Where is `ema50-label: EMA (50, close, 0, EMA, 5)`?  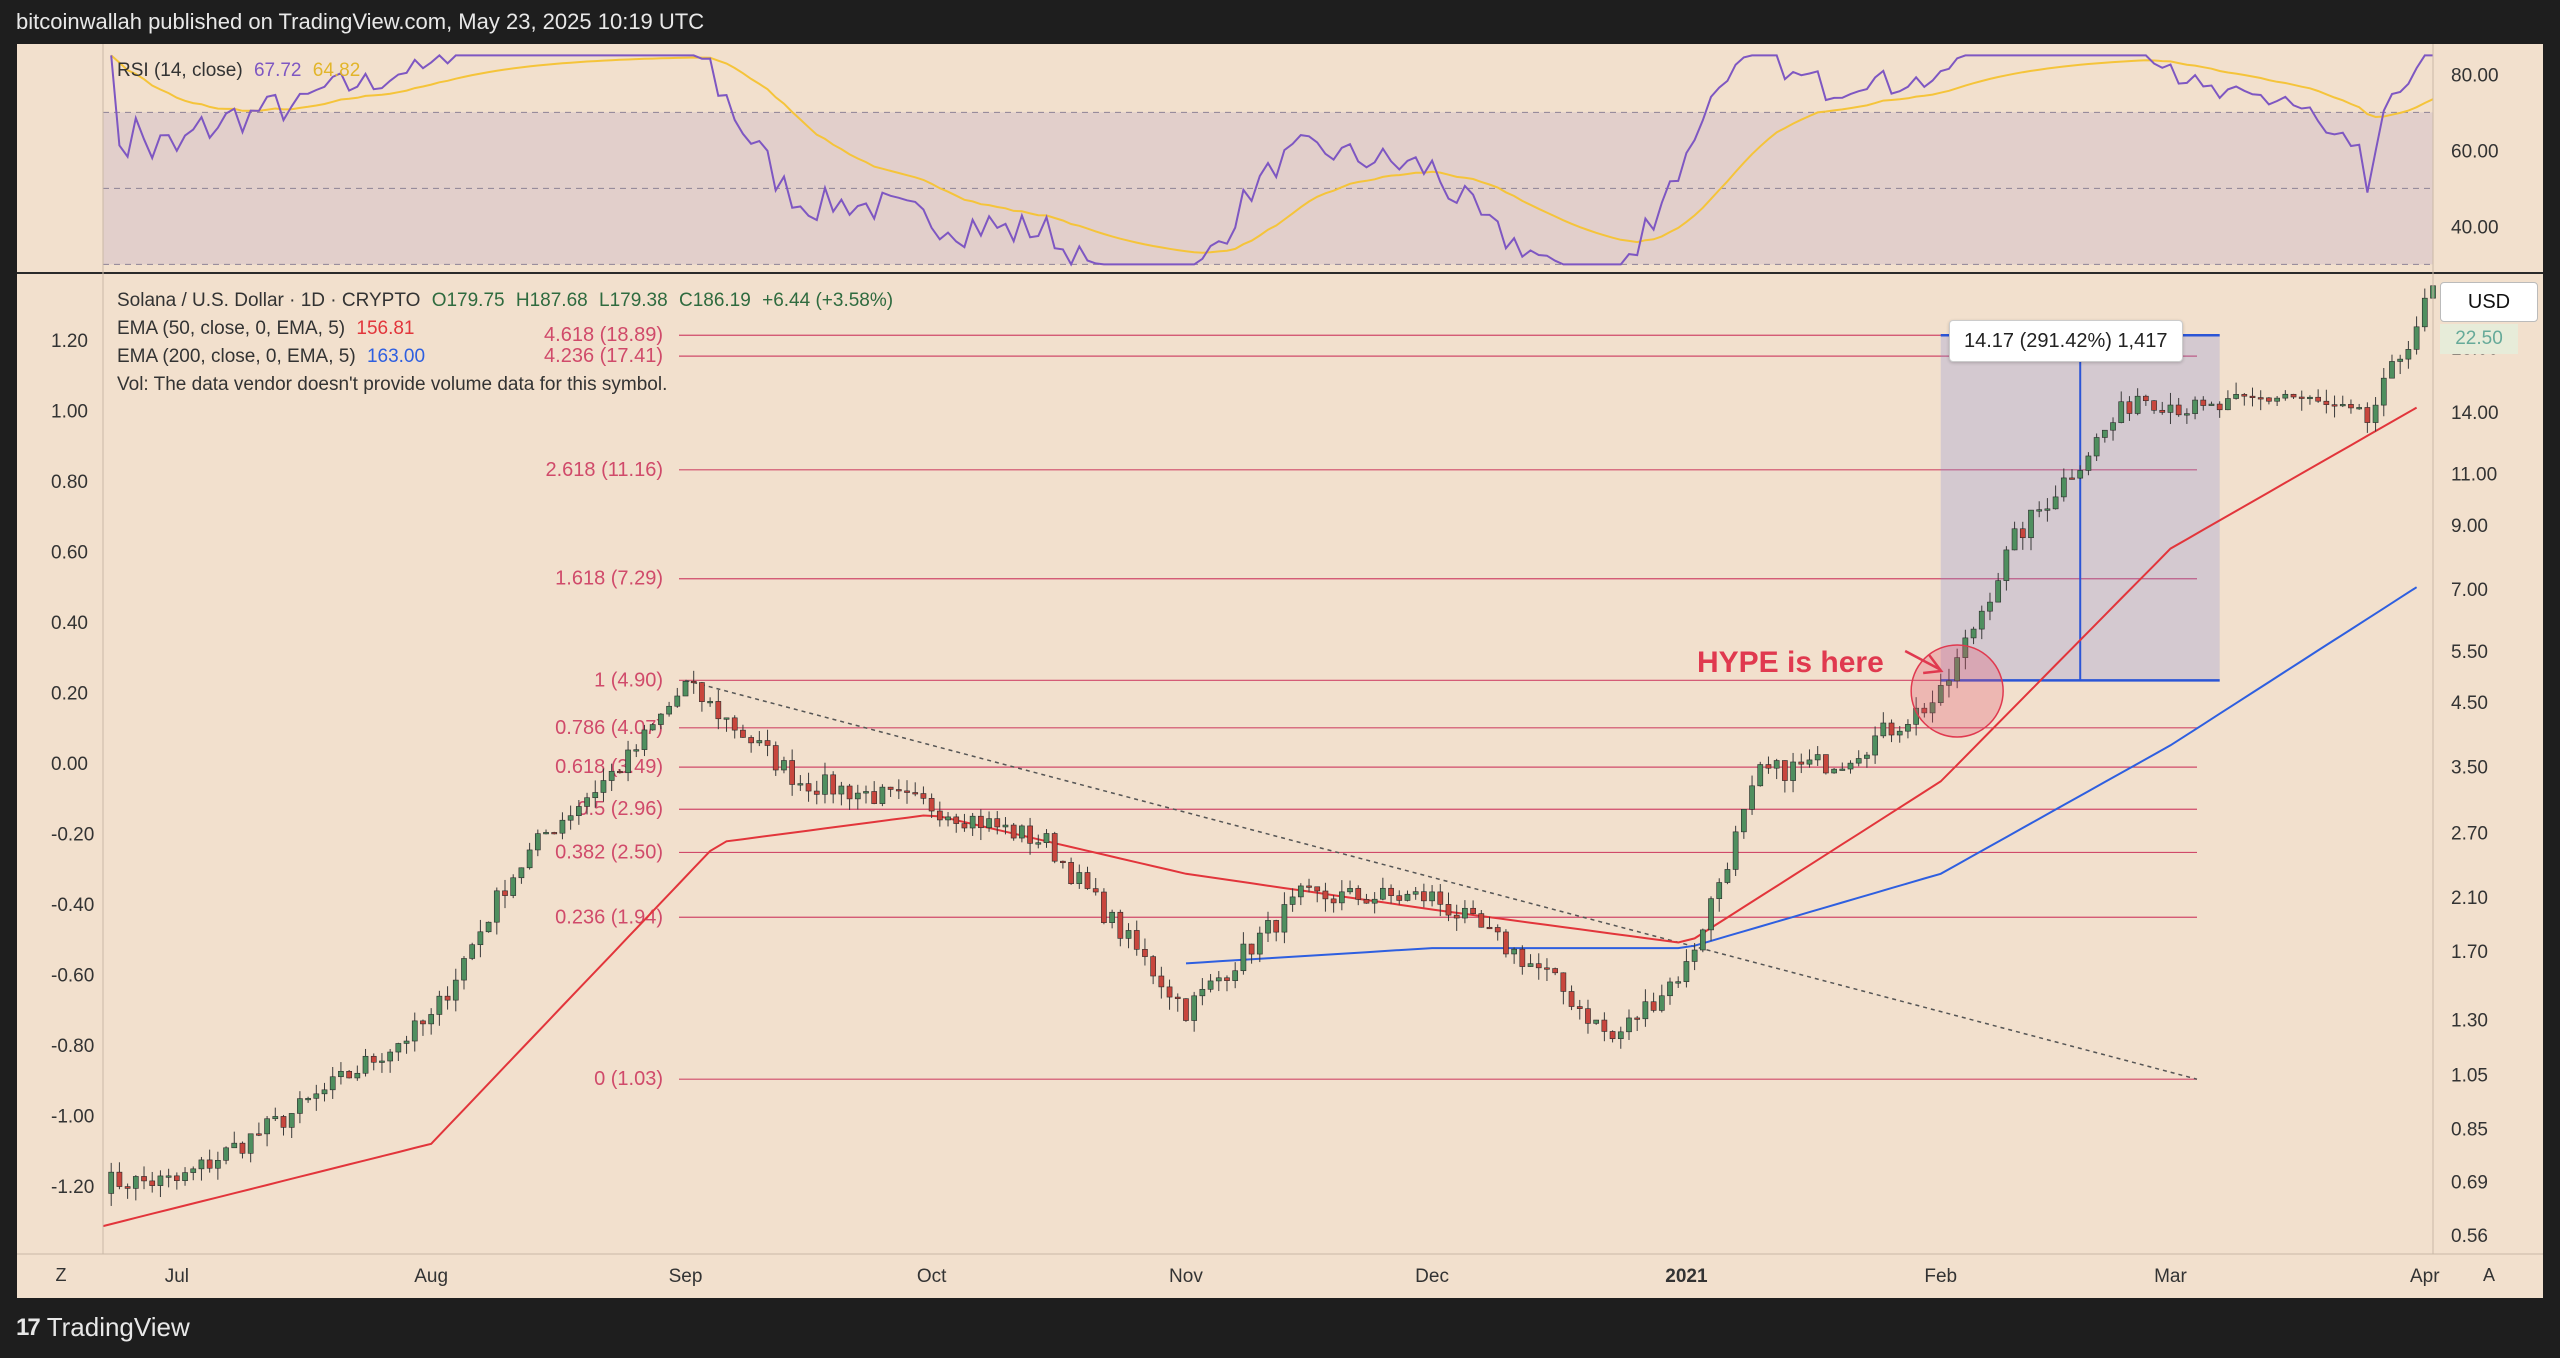 ema50-label: EMA (50, close, 0, EMA, 5) is located at coordinates (231, 328).